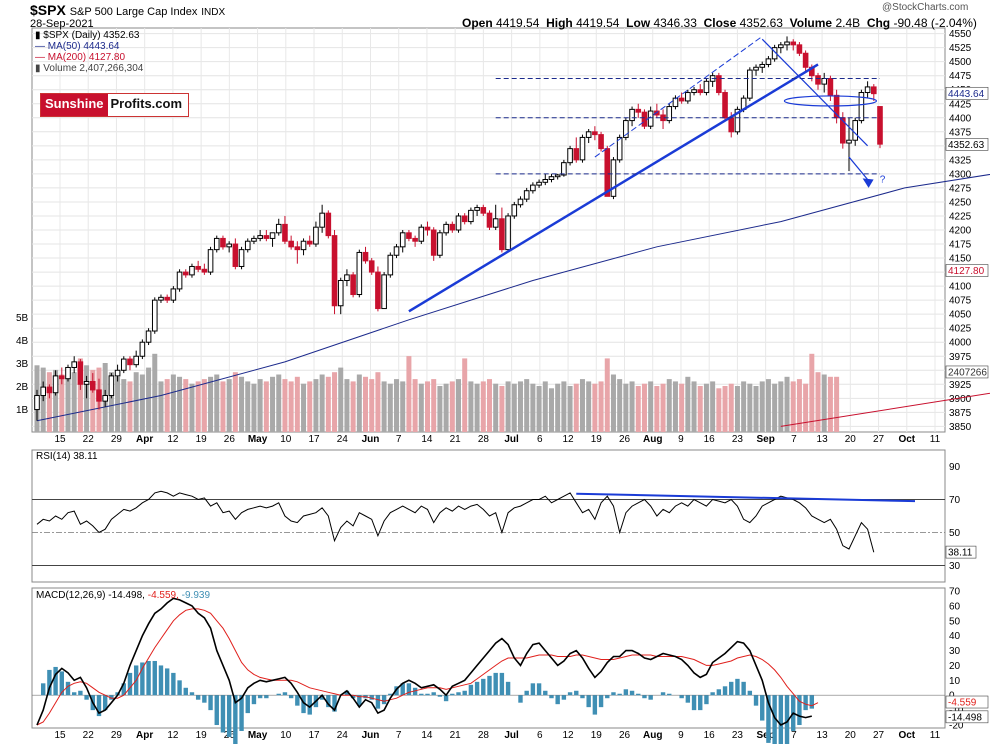 This screenshot has width=990, height=744. I want to click on date-tick-label: 27, so click(879, 439).